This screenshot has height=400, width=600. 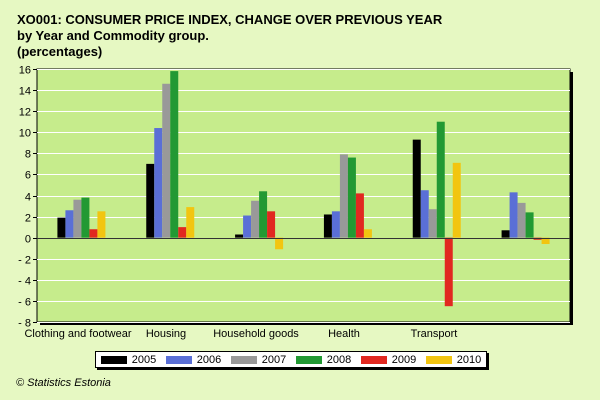 What do you see at coordinates (166, 334) in the screenshot?
I see `x-category-label: Housing` at bounding box center [166, 334].